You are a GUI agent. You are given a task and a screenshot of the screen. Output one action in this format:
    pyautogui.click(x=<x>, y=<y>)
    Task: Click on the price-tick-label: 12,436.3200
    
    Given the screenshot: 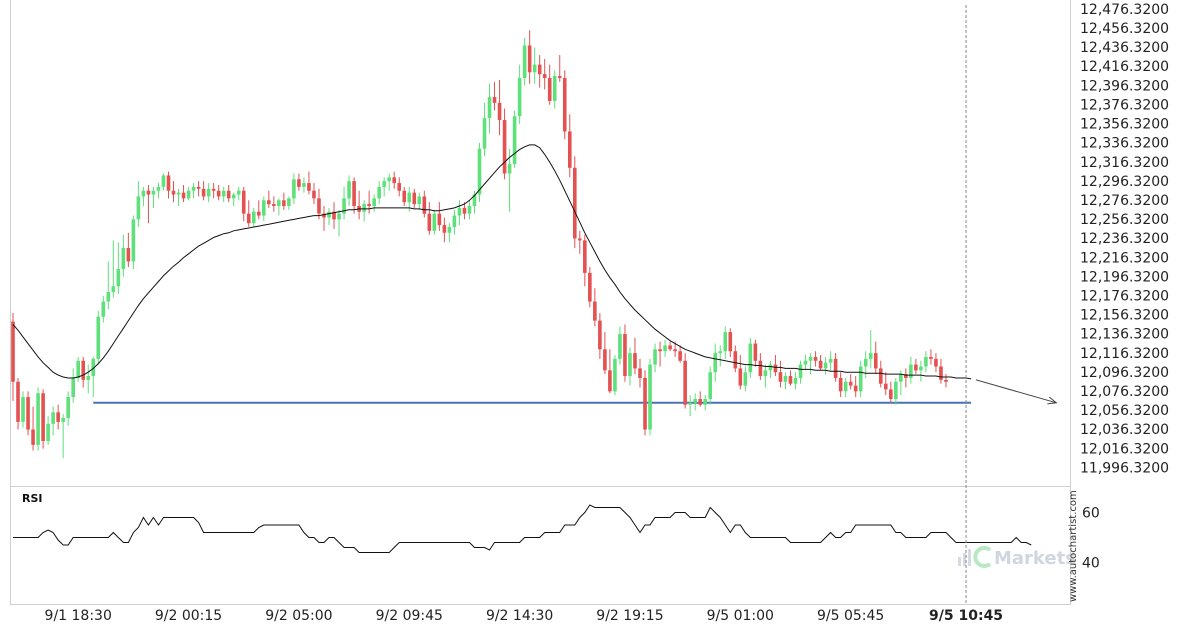 What is the action you would take?
    pyautogui.click(x=1124, y=48)
    